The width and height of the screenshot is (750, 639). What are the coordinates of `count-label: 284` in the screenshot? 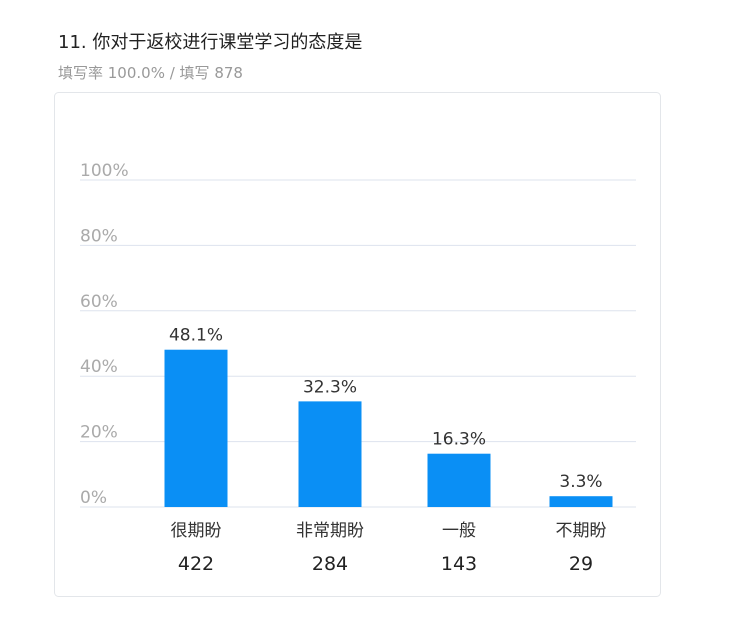 It's located at (330, 564).